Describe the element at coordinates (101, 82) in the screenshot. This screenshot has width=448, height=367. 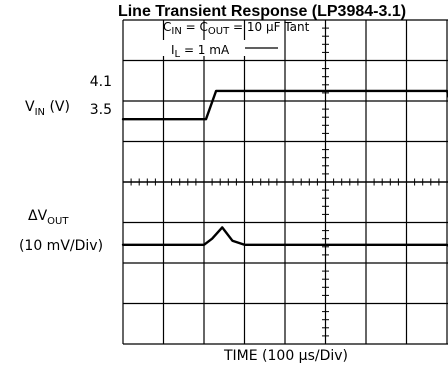
I see `vin-tick-high: 4.1` at that location.